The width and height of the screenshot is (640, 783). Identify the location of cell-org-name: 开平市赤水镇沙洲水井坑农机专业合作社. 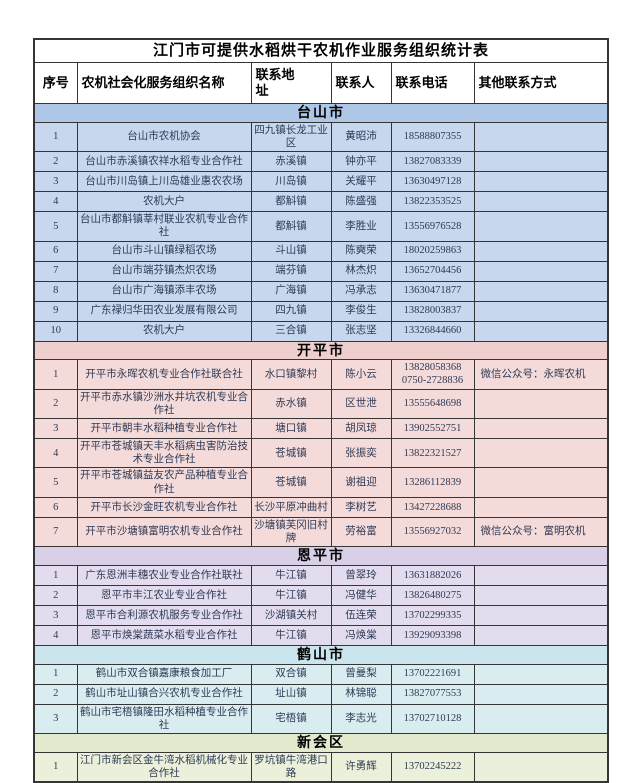
(164, 404).